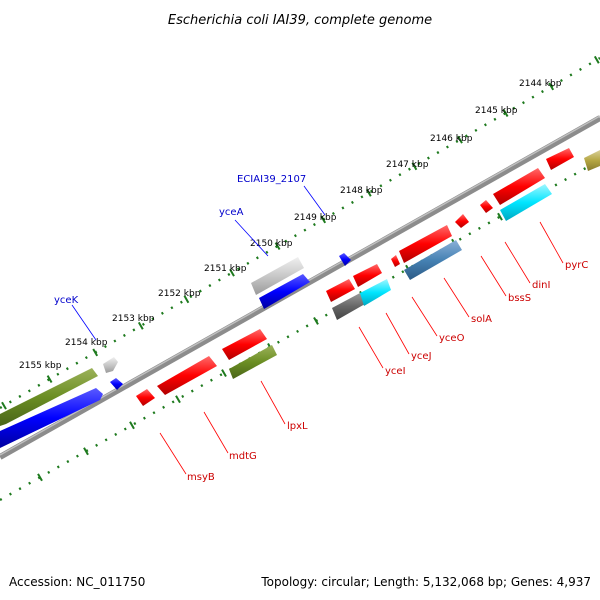 Image resolution: width=600 pixels, height=600 pixels. Describe the element at coordinates (481, 319) in the screenshot. I see `gene-label-solA: solA` at that location.